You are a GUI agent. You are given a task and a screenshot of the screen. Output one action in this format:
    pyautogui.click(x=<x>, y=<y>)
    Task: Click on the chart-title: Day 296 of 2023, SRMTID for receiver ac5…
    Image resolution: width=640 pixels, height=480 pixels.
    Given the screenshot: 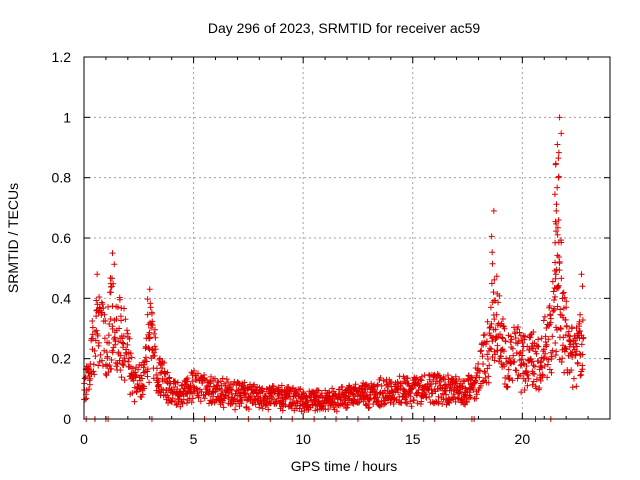 What is the action you would take?
    pyautogui.click(x=344, y=28)
    